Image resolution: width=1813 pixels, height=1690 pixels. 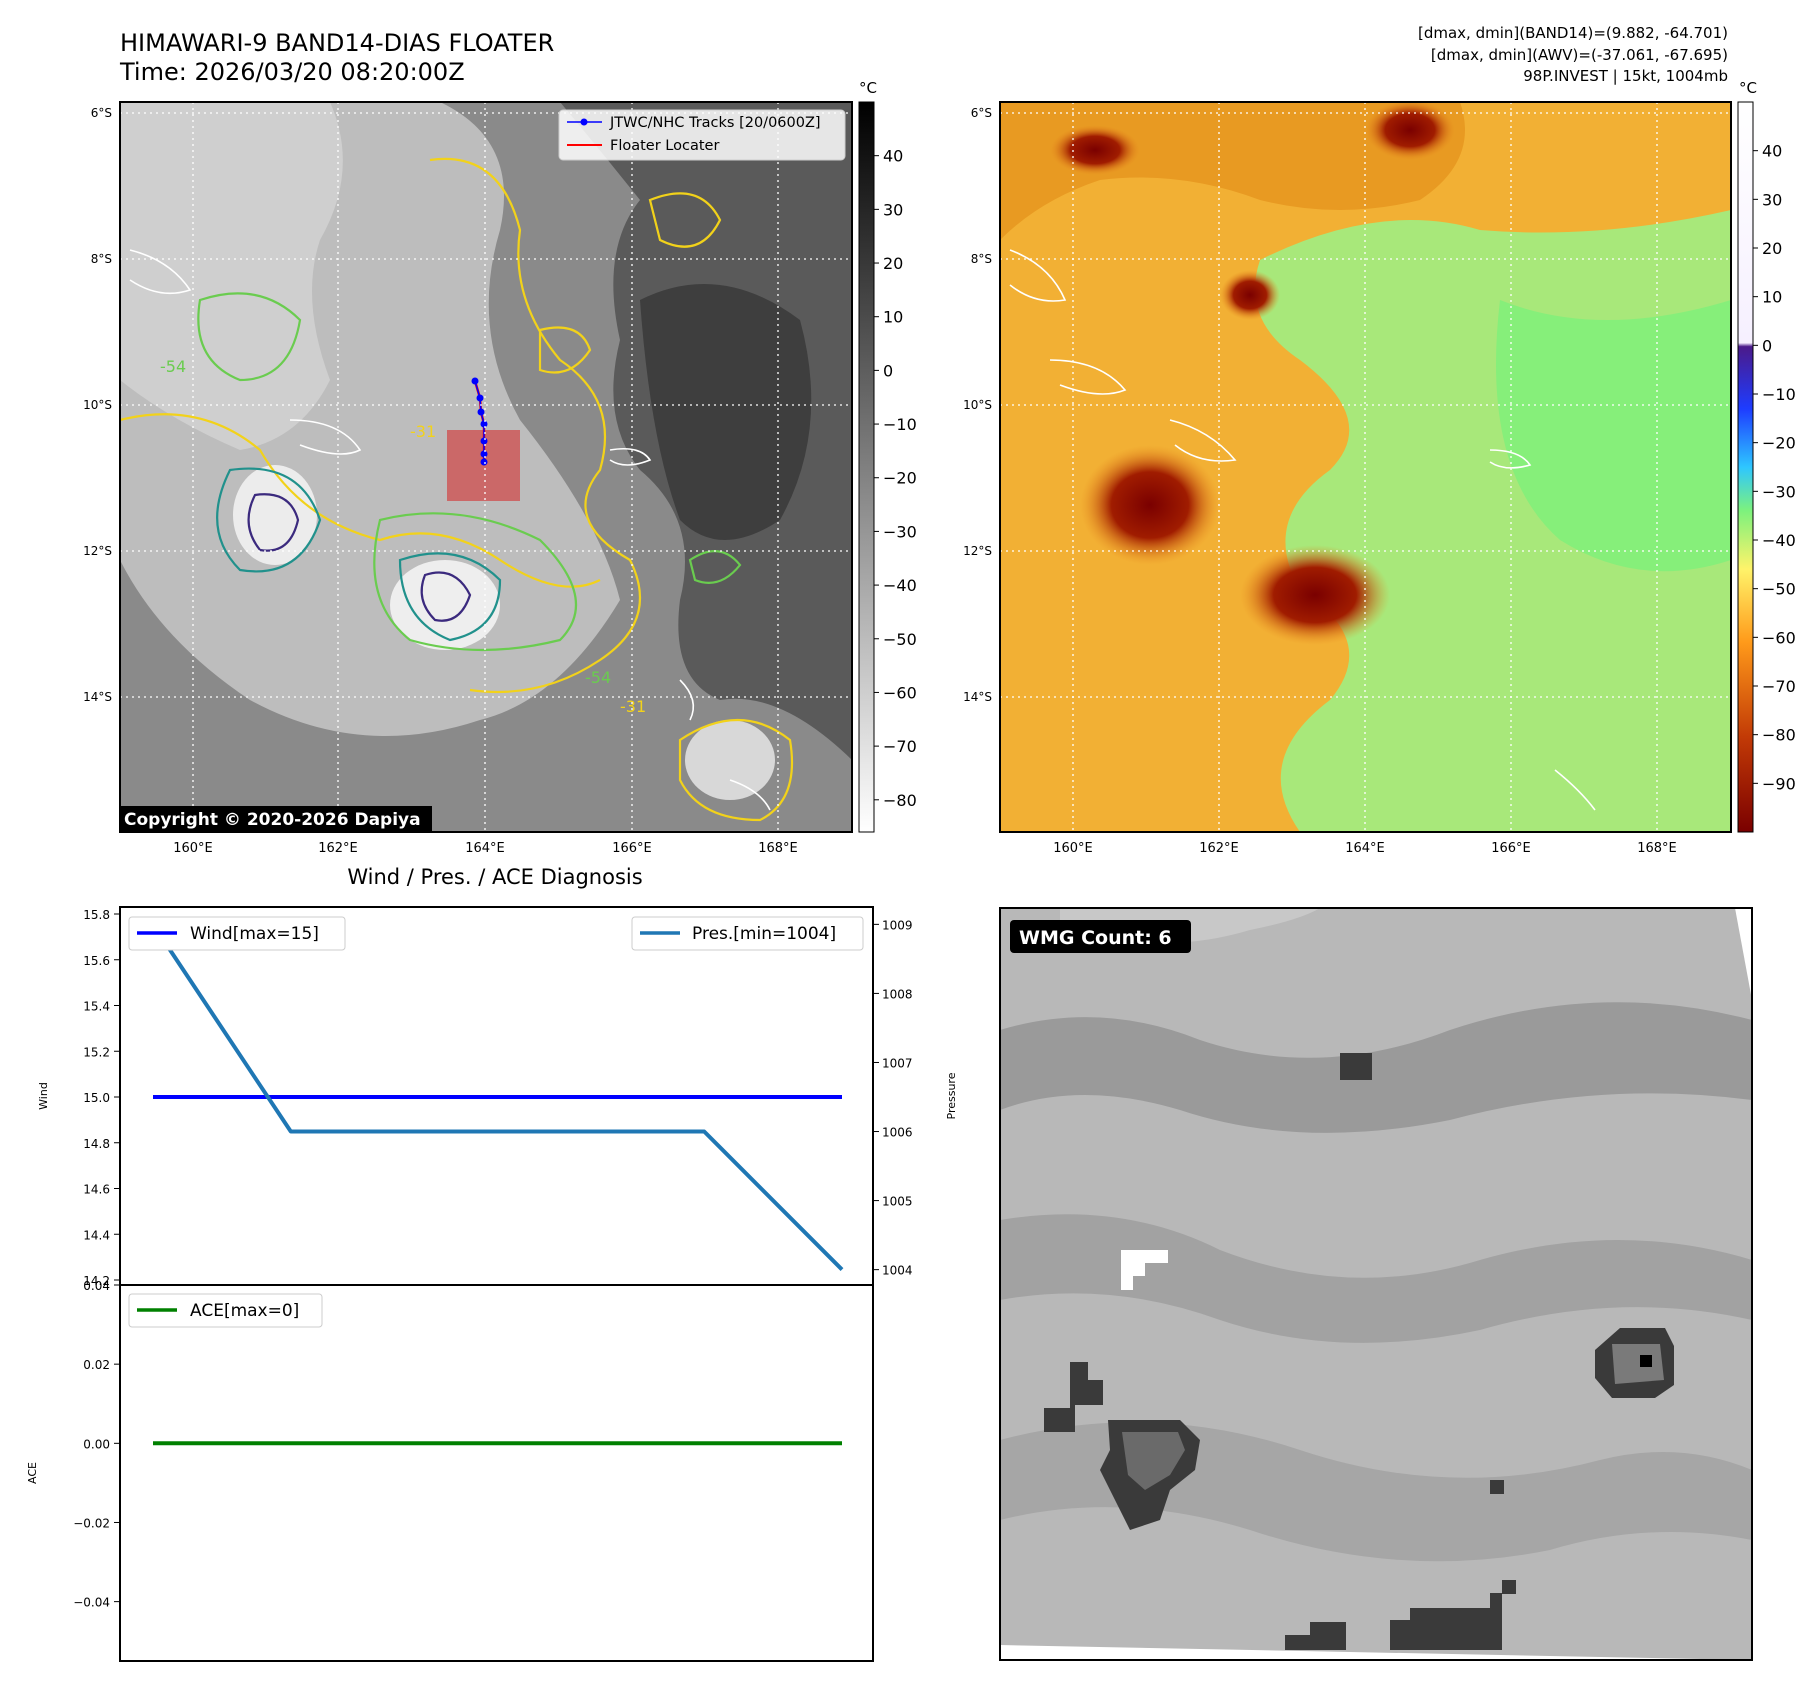 I want to click on wind-legend-label: Wind[max=15], so click(x=254, y=934).